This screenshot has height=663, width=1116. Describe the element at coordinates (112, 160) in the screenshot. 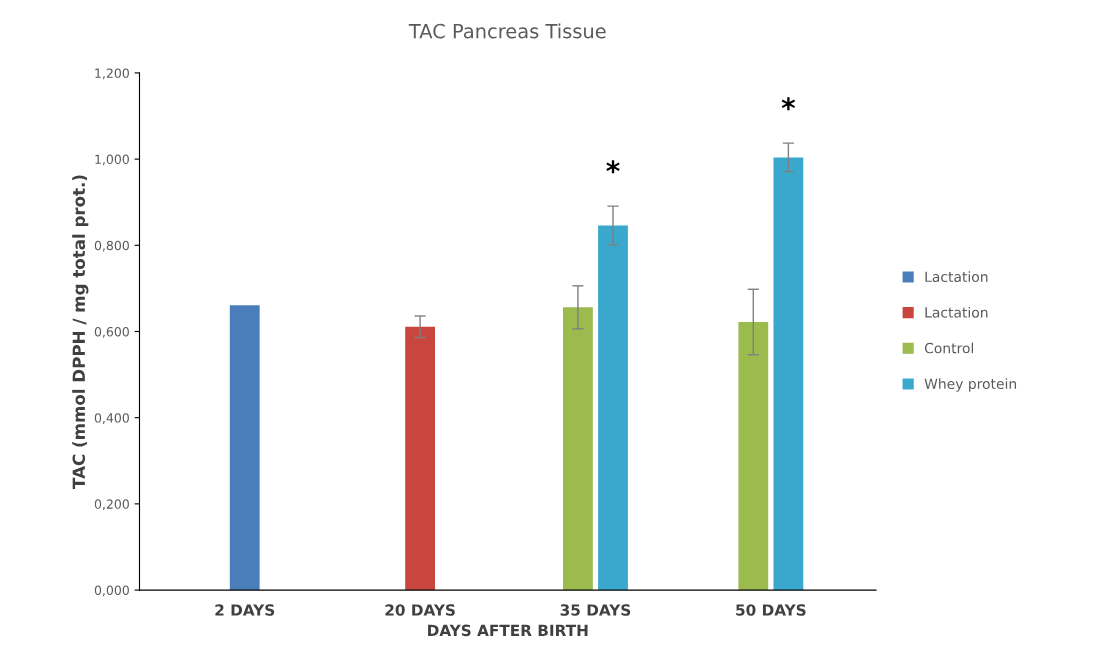

I see `y-tick-label: 1,000` at that location.